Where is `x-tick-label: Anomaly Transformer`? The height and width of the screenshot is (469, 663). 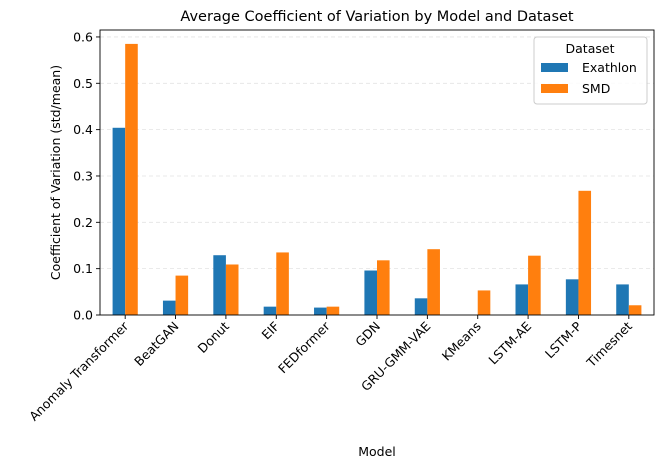 x-tick-label: Anomaly Transformer is located at coordinates (79, 371).